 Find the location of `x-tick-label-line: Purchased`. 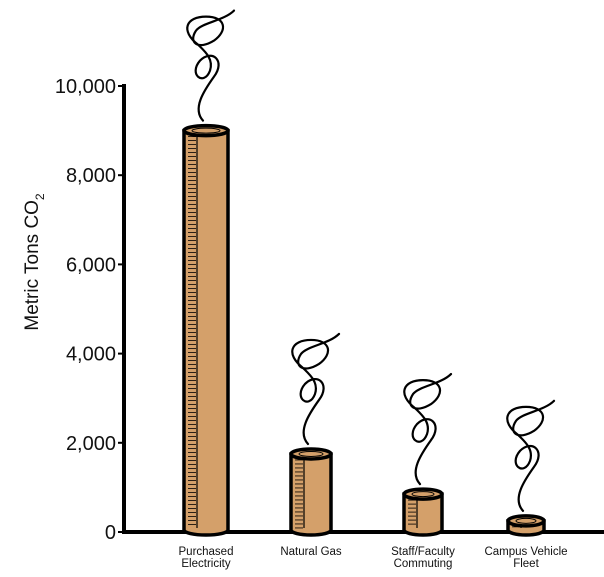

x-tick-label-line: Purchased is located at coordinates (206, 552).